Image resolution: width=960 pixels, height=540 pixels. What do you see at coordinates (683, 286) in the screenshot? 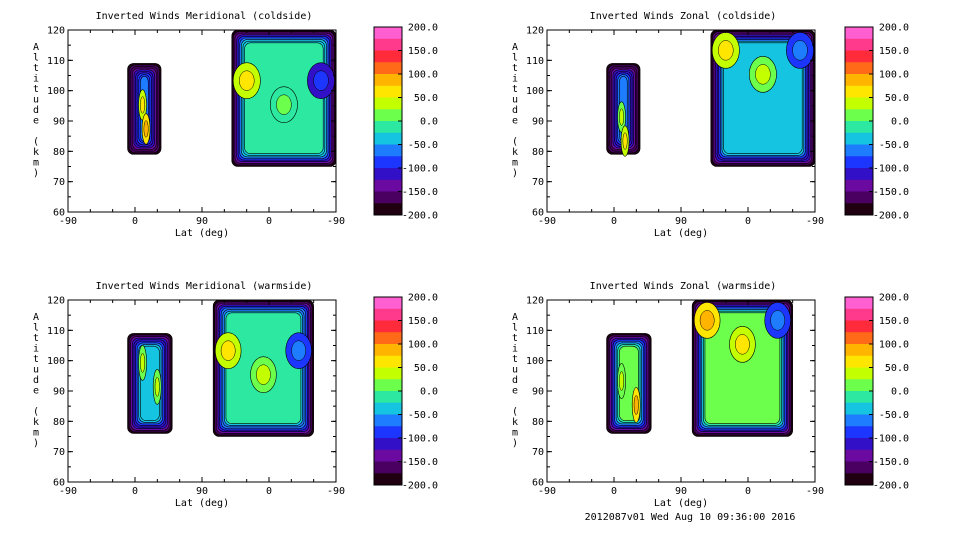
I see `panel-title: Inverted Winds Zonal (warmside)` at bounding box center [683, 286].